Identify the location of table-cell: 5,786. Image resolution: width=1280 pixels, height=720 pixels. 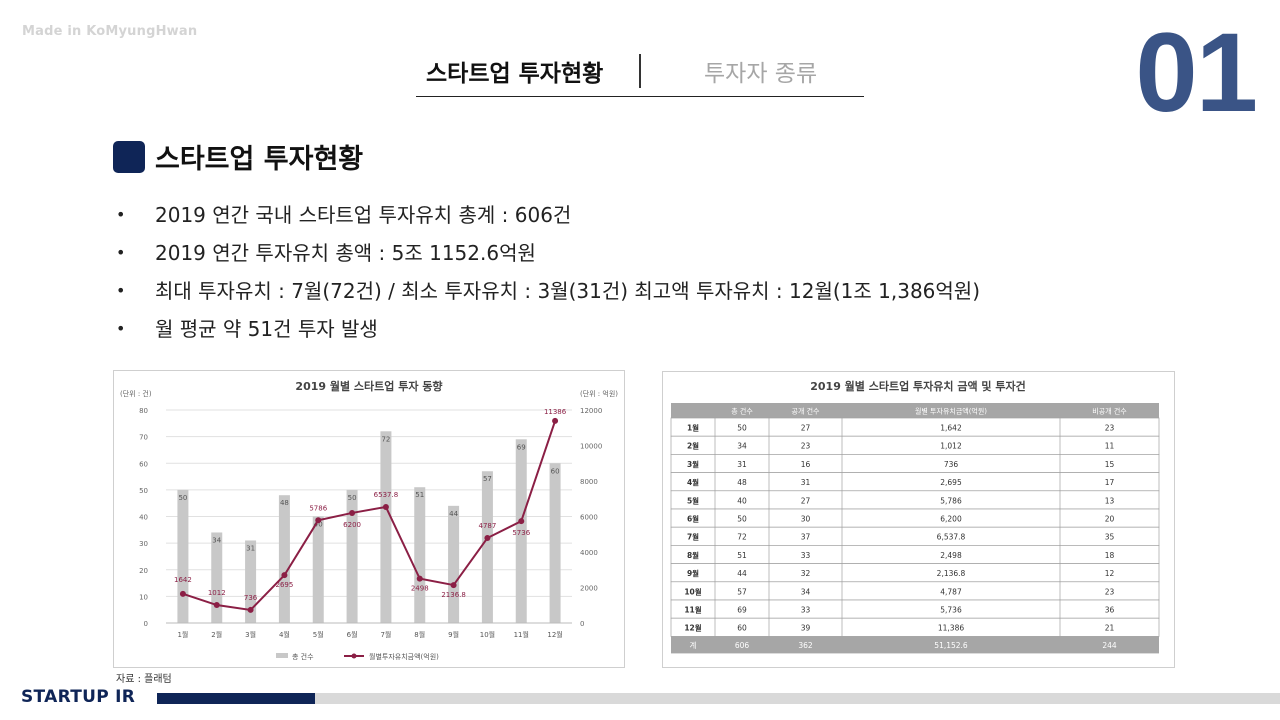
(951, 500).